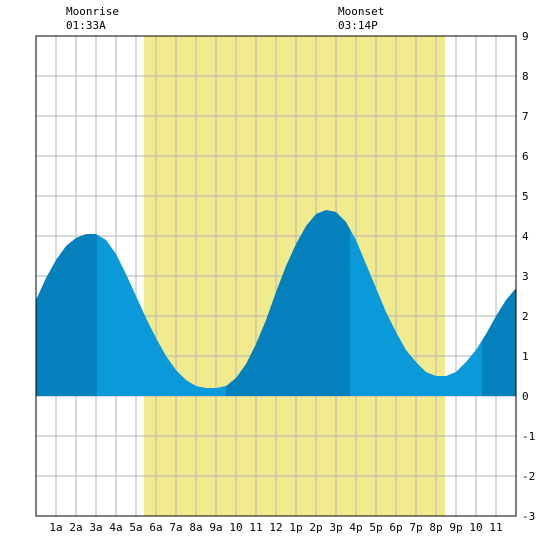 The width and height of the screenshot is (550, 550). What do you see at coordinates (525, 276) in the screenshot?
I see `y-tick-label: 3` at bounding box center [525, 276].